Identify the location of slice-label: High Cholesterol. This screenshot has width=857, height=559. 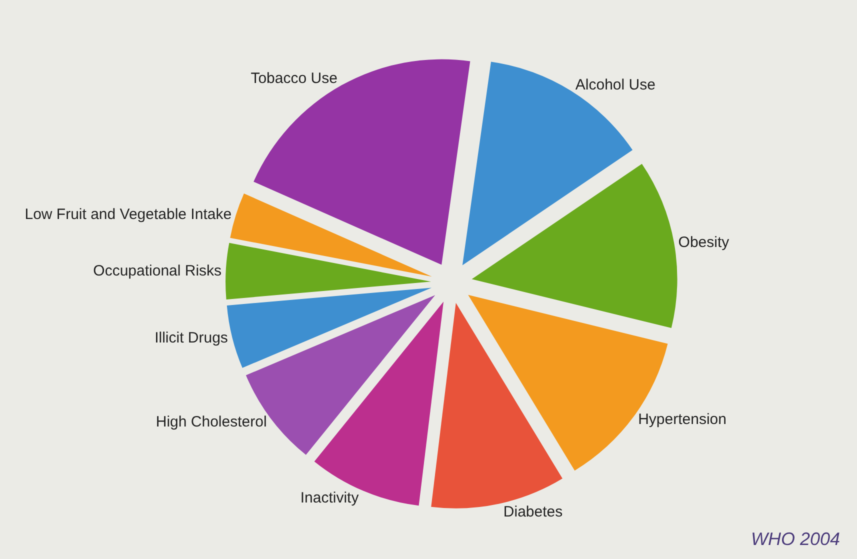
(211, 421).